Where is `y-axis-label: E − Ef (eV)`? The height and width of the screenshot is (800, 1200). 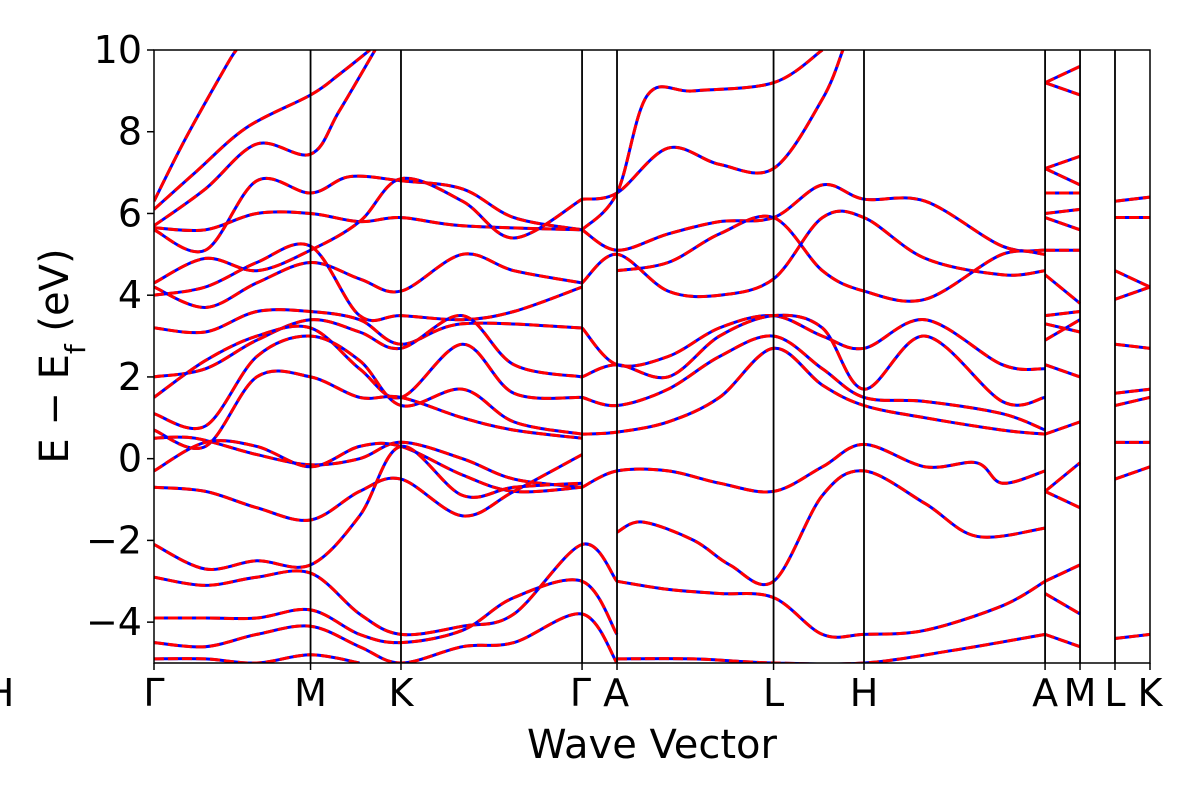 y-axis-label: E − Ef (eV) is located at coordinates (62, 355).